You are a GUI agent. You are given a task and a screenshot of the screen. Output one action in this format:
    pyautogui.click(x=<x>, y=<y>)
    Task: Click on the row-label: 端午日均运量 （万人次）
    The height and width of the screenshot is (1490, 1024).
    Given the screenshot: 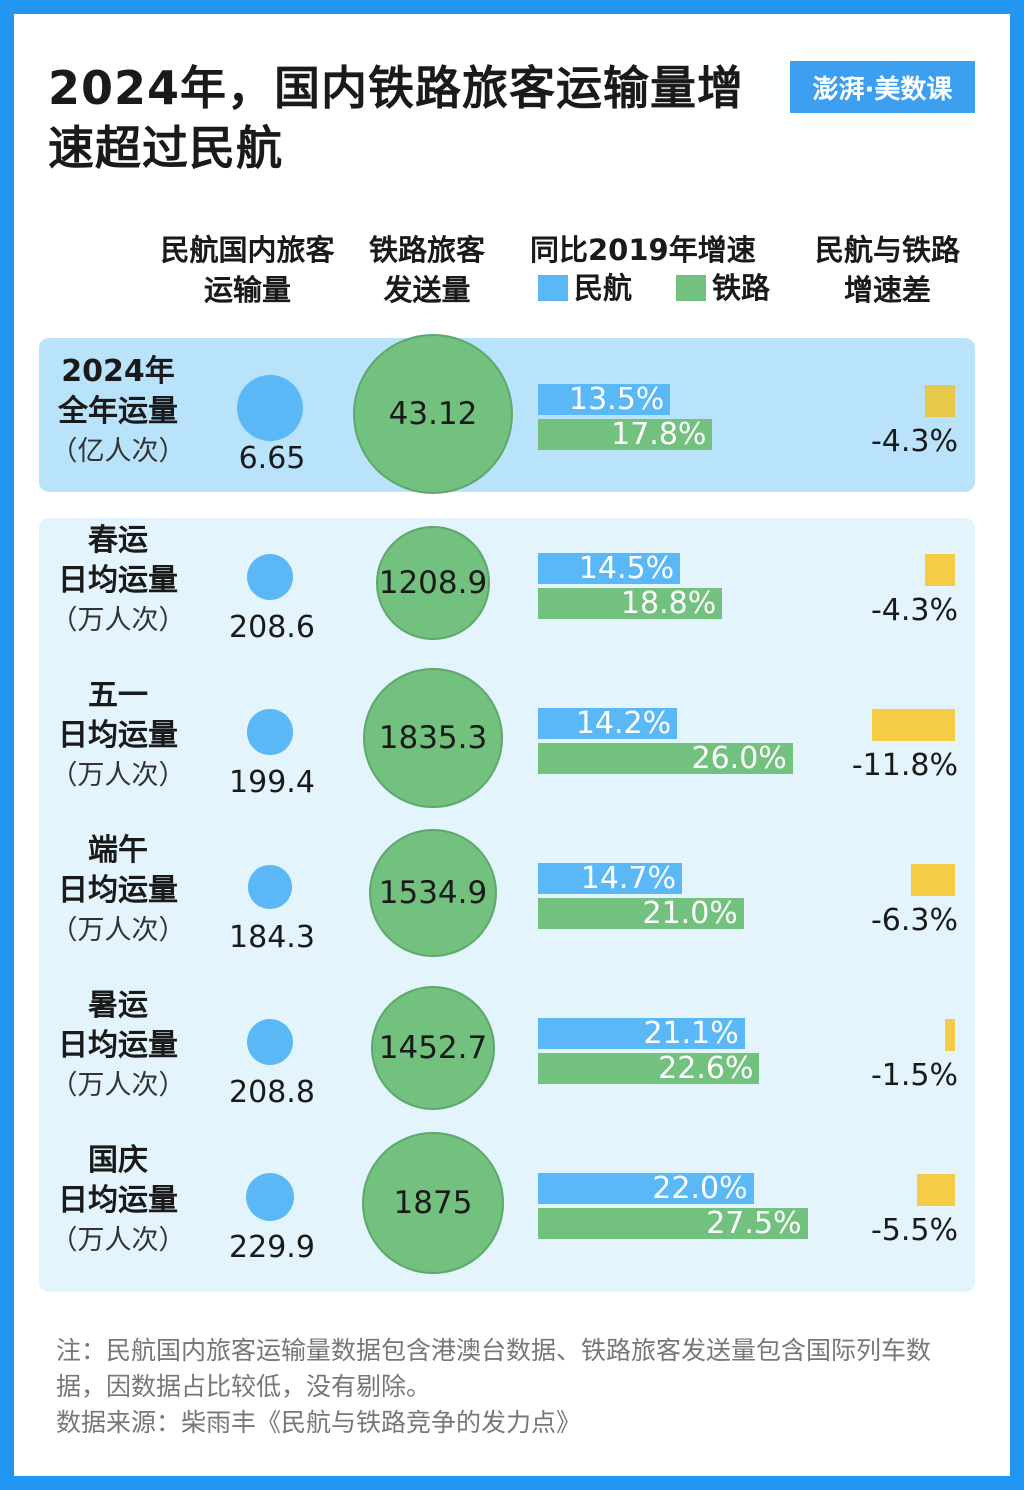 What is the action you would take?
    pyautogui.click(x=118, y=891)
    